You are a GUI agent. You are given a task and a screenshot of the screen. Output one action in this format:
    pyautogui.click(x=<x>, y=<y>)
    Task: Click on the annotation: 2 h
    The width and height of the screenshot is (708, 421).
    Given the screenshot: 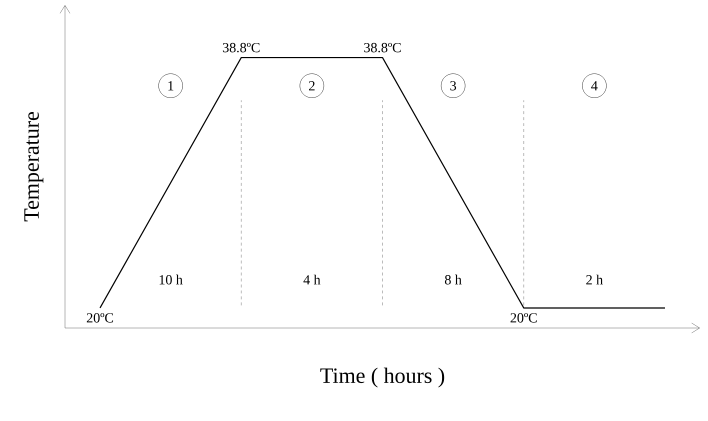 What is the action you would take?
    pyautogui.click(x=594, y=279)
    